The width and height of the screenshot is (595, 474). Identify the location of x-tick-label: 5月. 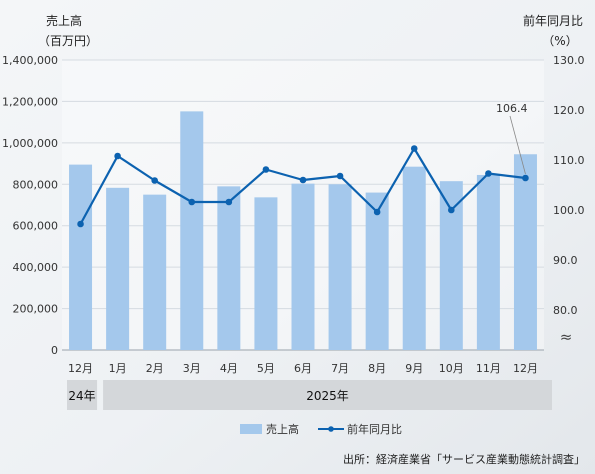
(266, 368).